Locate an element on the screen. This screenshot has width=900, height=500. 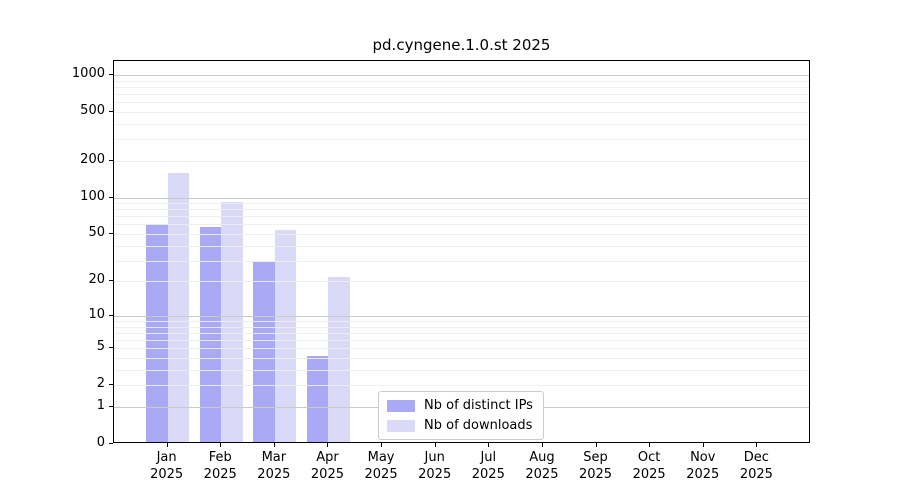
legend-item-downloads: Nb of downloads is located at coordinates (461, 425).